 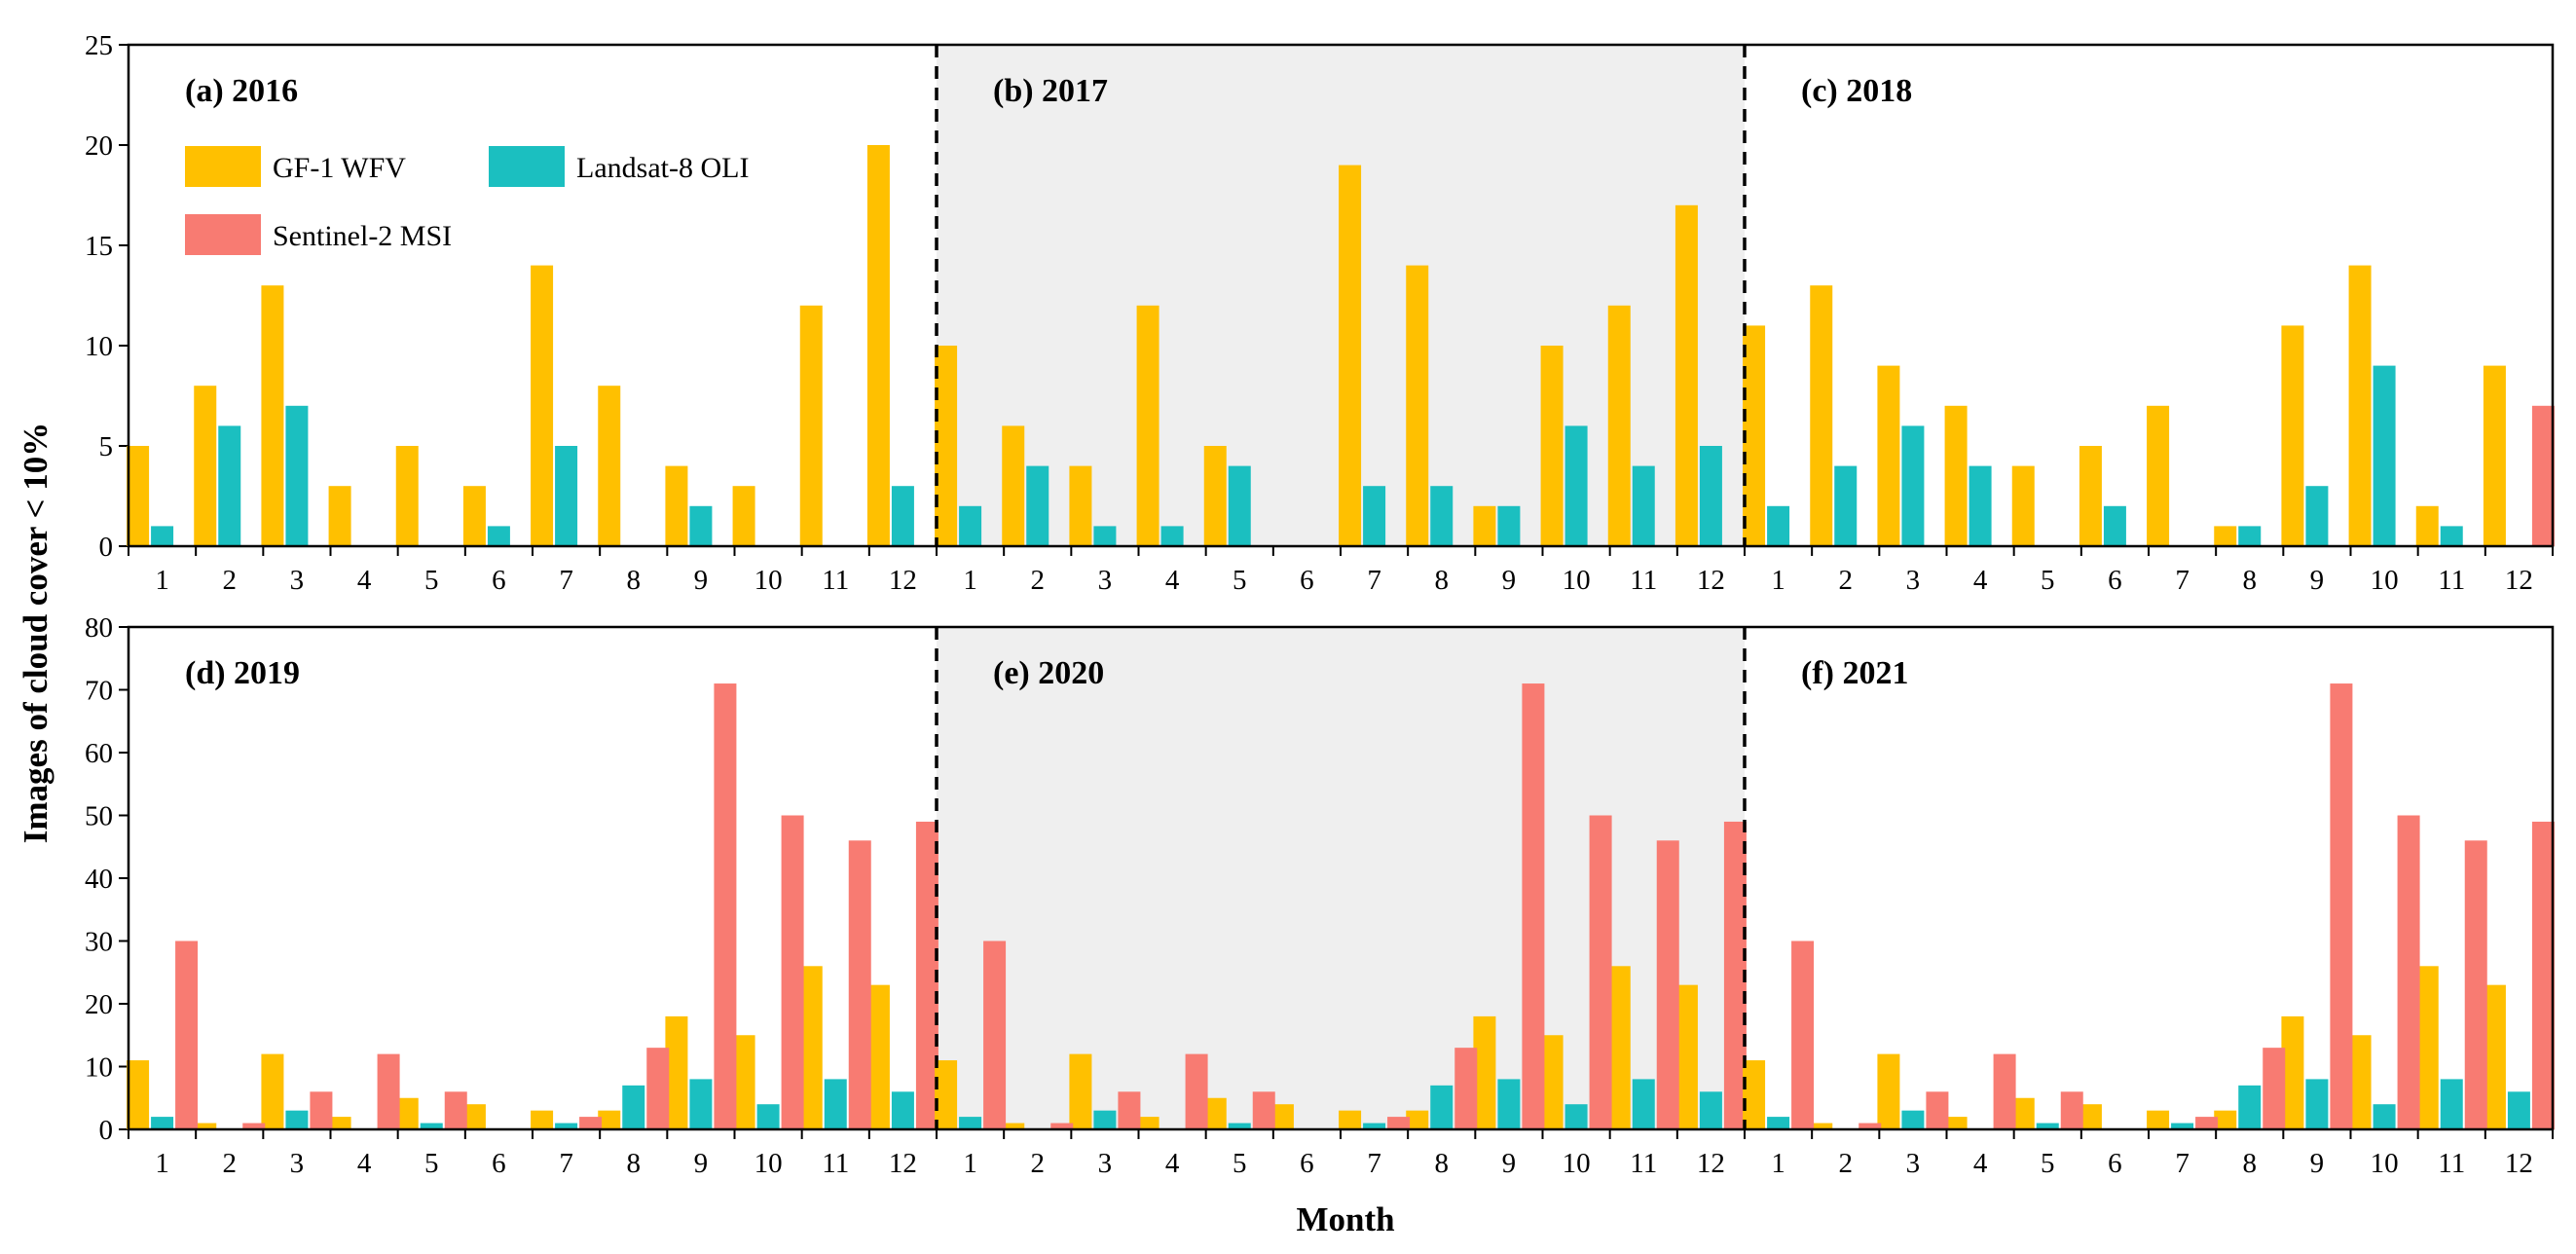 What do you see at coordinates (1956, 476) in the screenshot?
I see `bar-gf-1-wfv-m4` at bounding box center [1956, 476].